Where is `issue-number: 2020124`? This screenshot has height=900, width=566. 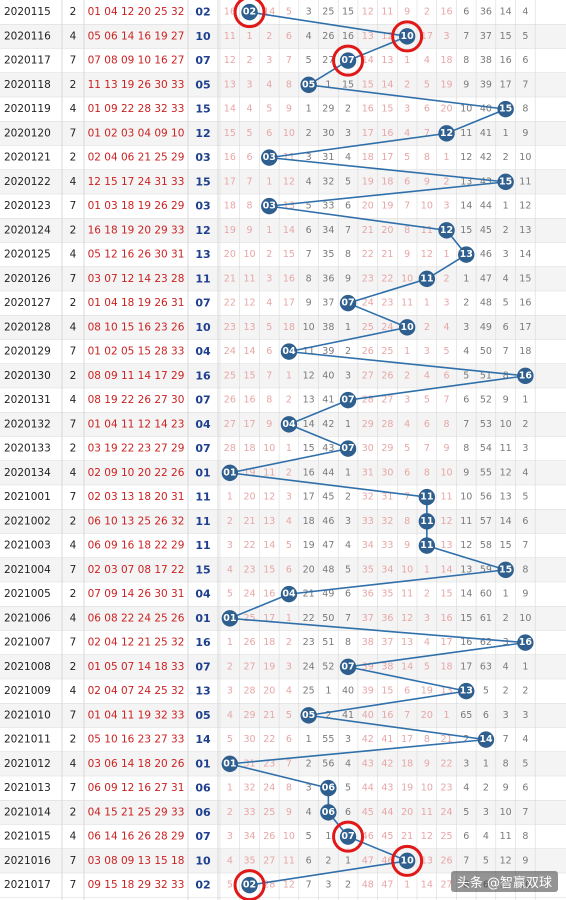 issue-number: 2020124 is located at coordinates (27, 230).